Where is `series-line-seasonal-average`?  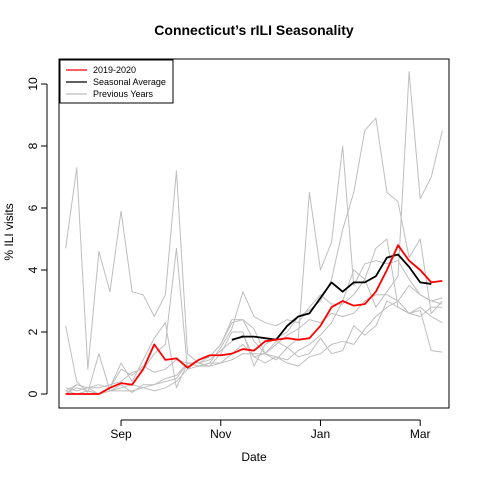 series-line-seasonal-average is located at coordinates (331, 297).